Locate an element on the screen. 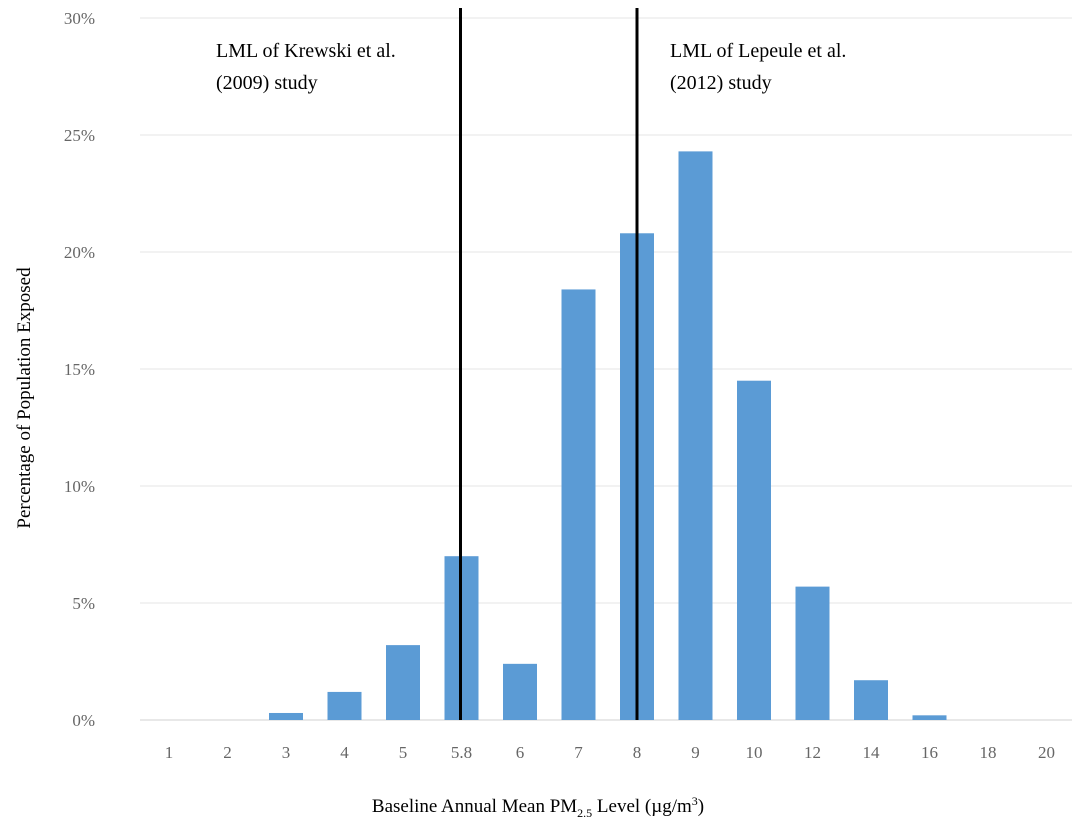  x-tick-label: 12 is located at coordinates (812, 752).